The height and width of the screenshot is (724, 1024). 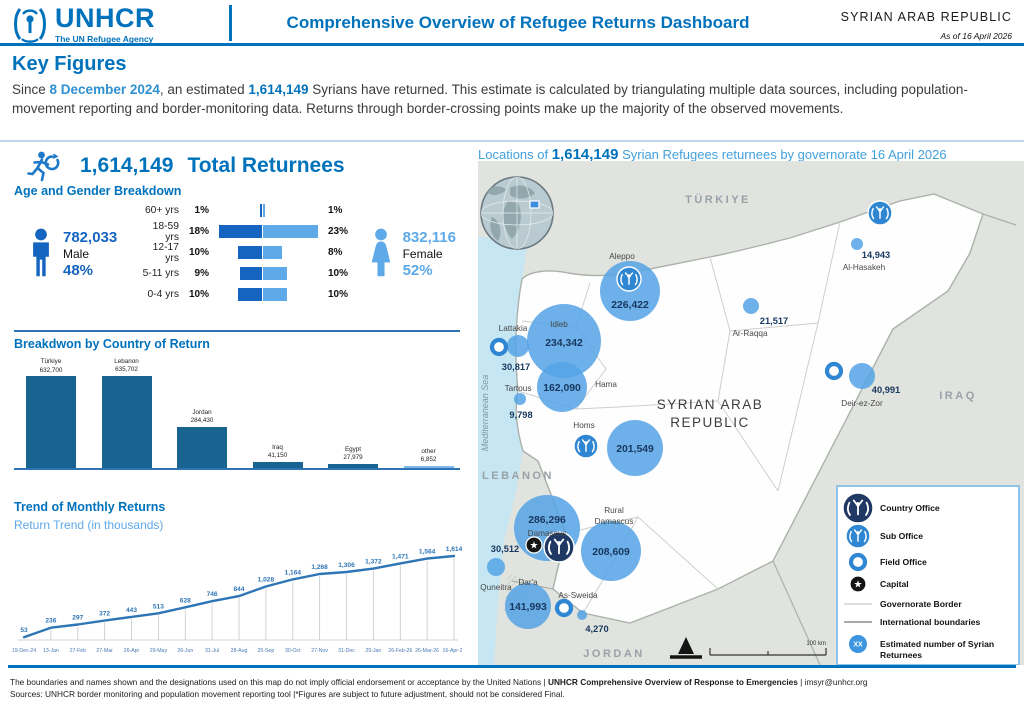 I want to click on trend-value-label: 297, so click(x=77, y=618).